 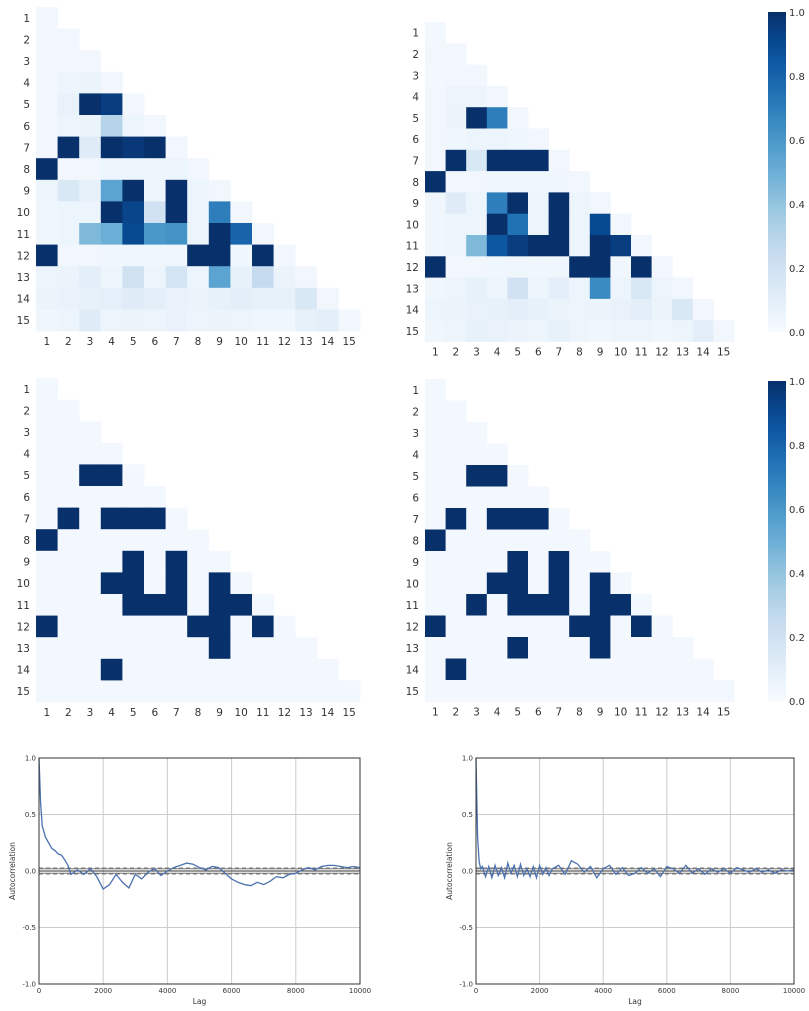 I want to click on row-tick-label: 5, so click(x=415, y=119).